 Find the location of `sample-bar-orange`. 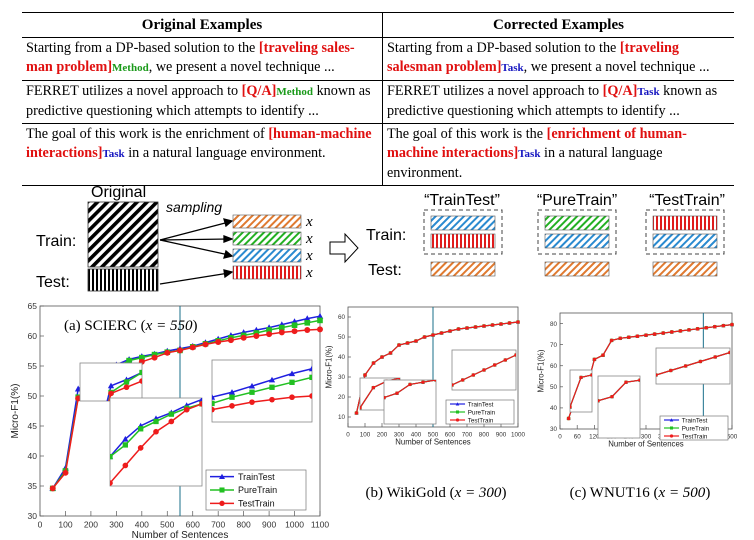

sample-bar-orange is located at coordinates (267, 221).